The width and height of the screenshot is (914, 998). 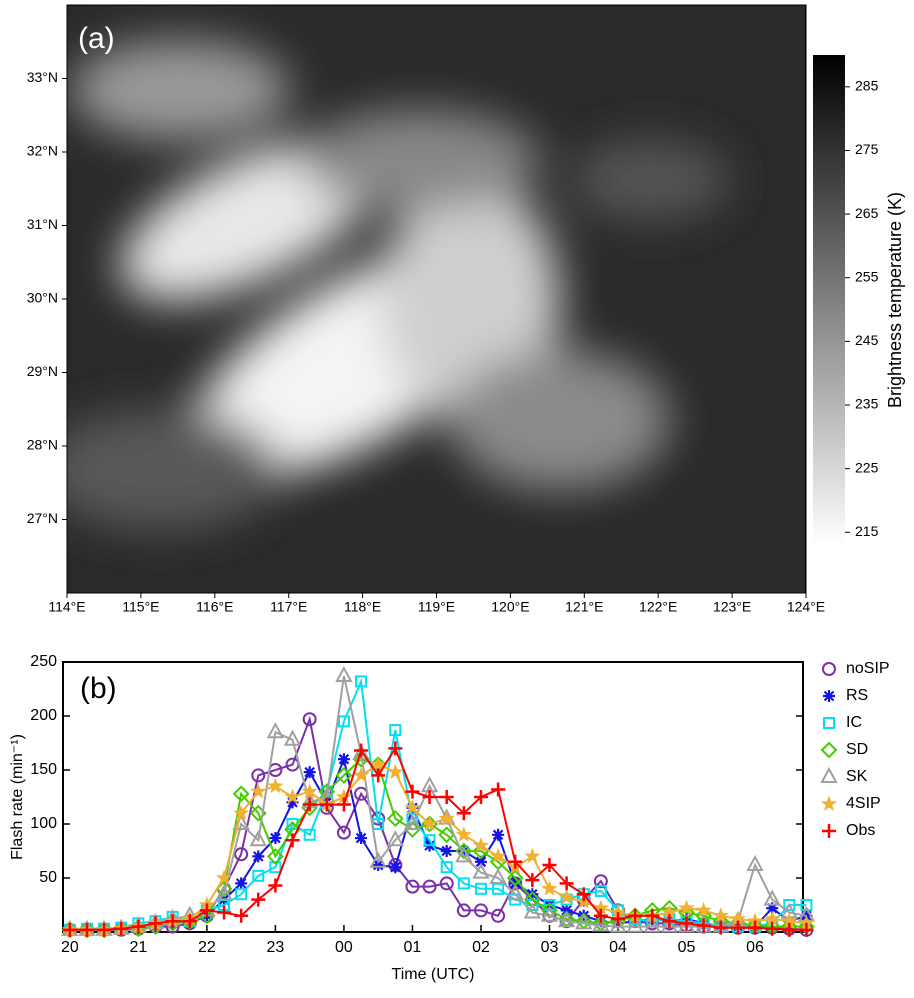 What do you see at coordinates (43, 823) in the screenshot?
I see `y-tick-label: 100` at bounding box center [43, 823].